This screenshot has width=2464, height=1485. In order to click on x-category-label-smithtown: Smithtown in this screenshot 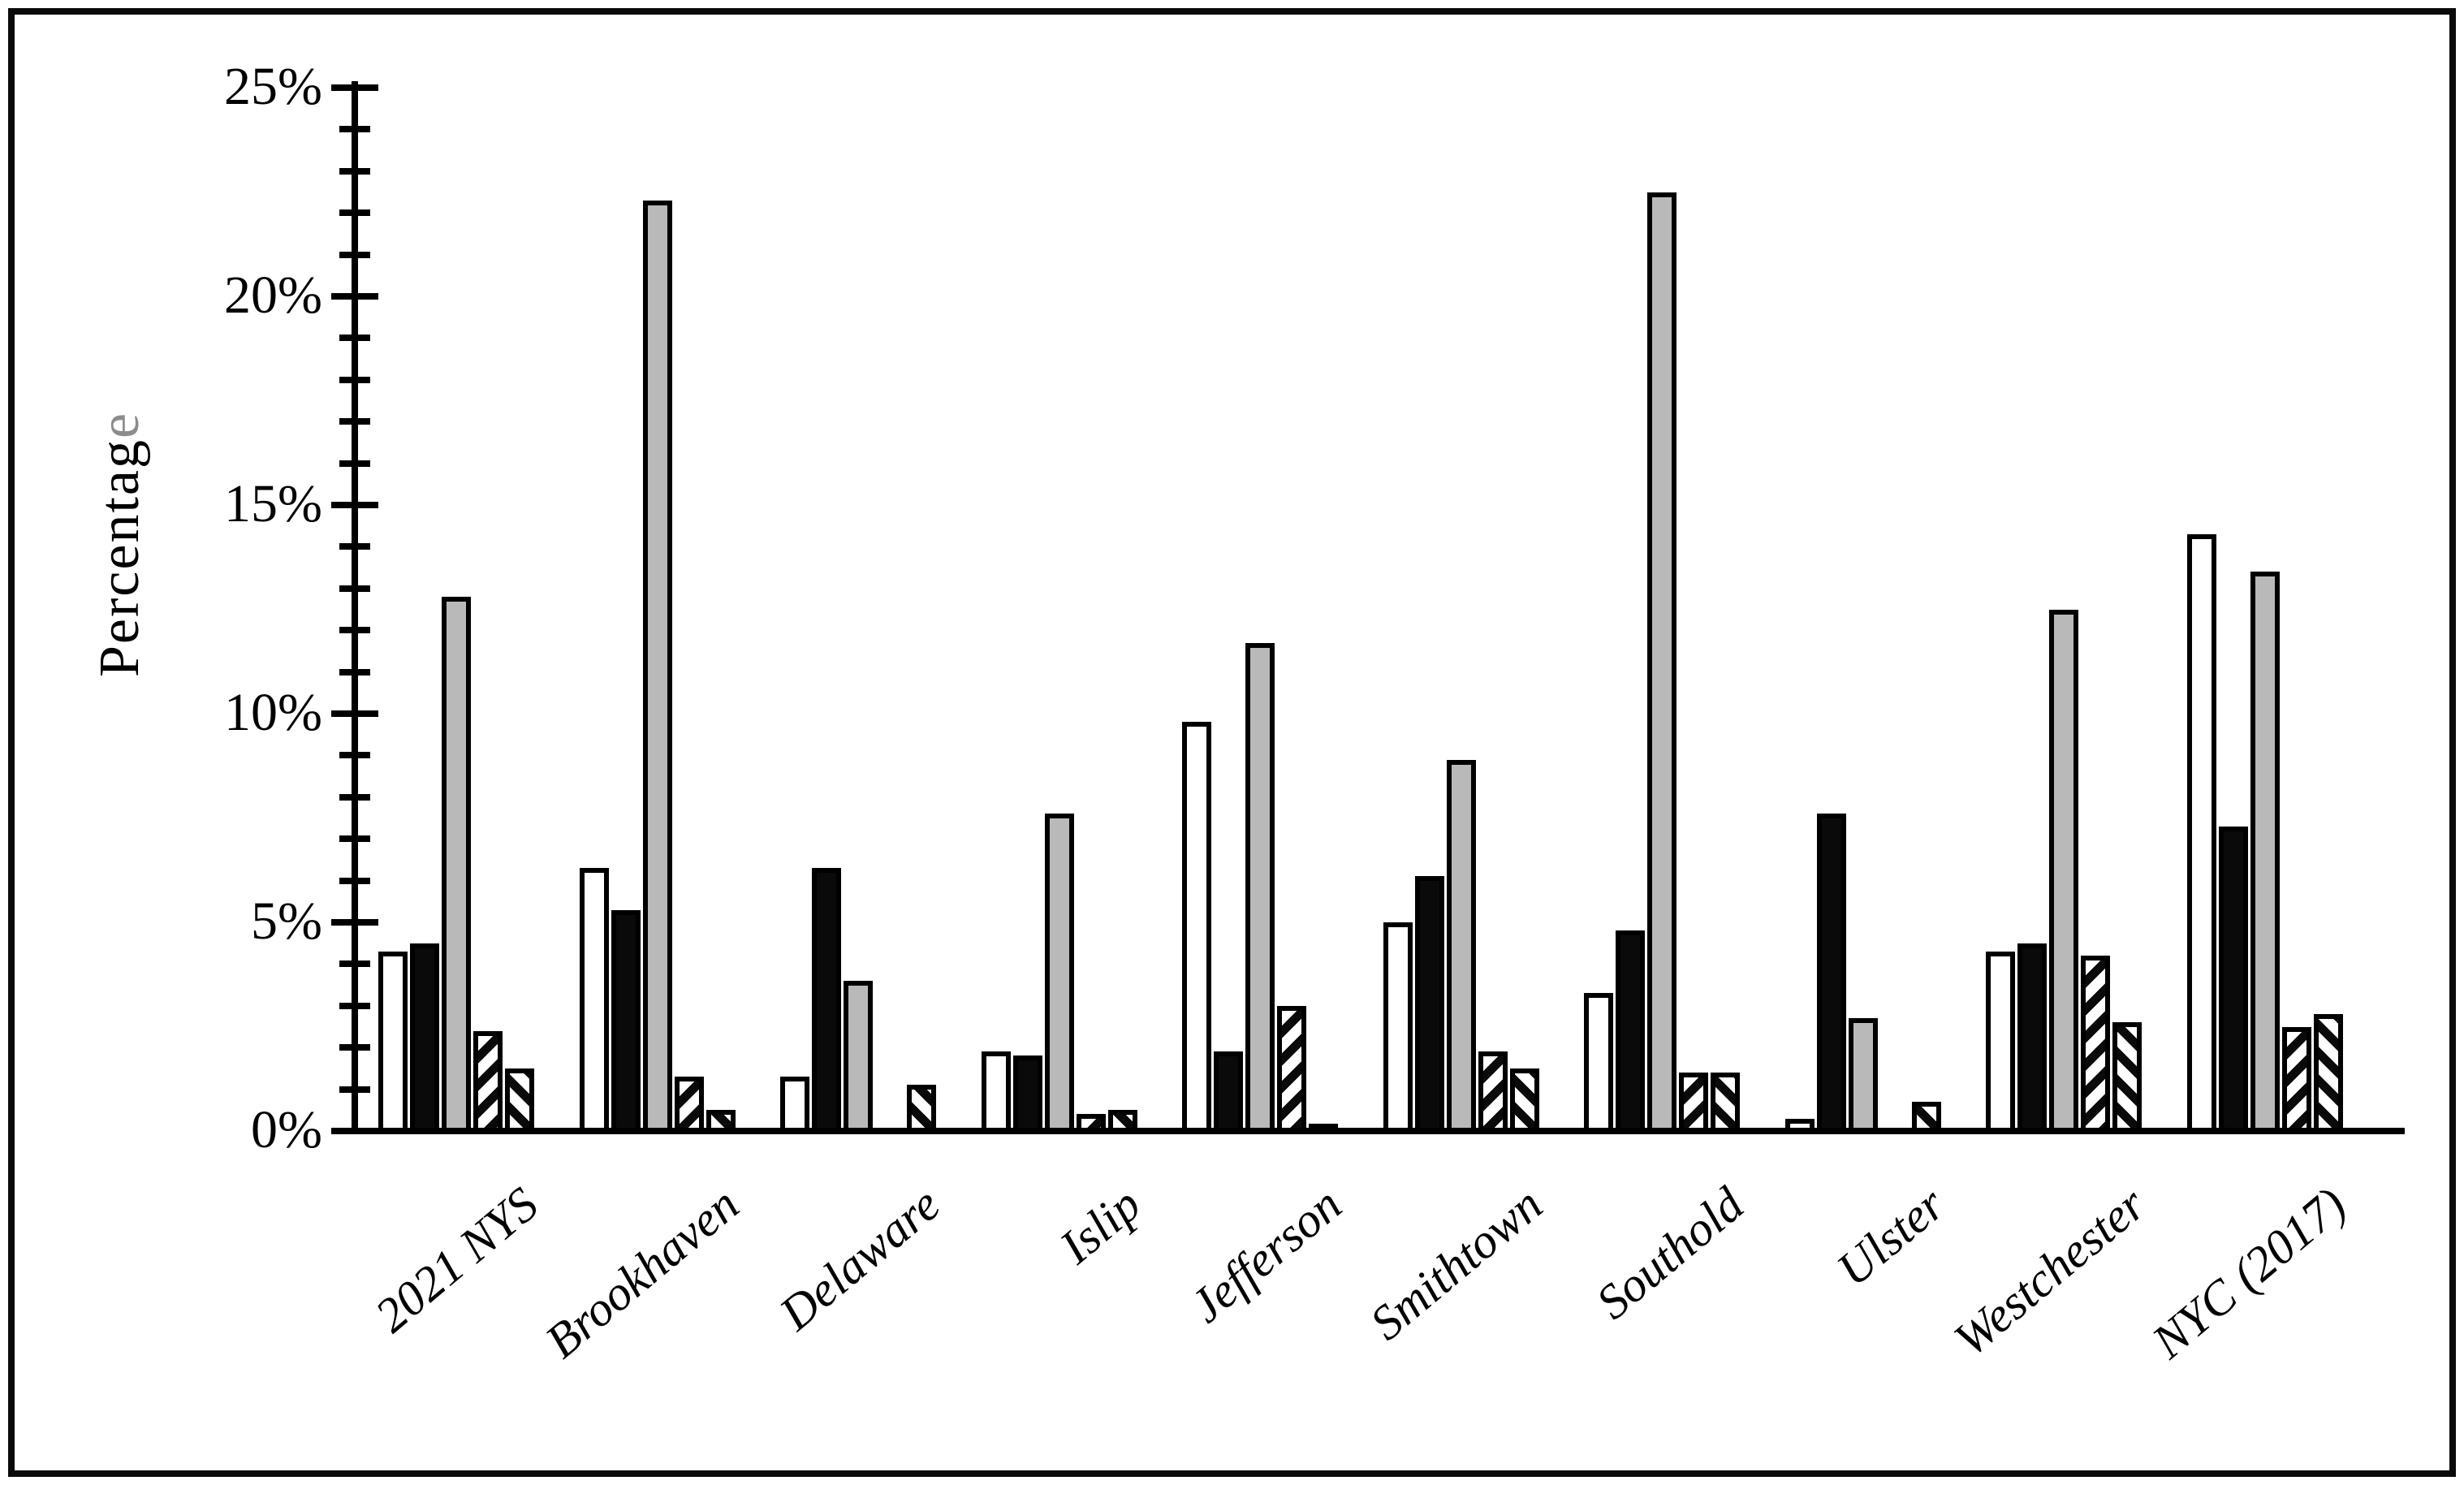, I will do `click(1456, 1263)`.